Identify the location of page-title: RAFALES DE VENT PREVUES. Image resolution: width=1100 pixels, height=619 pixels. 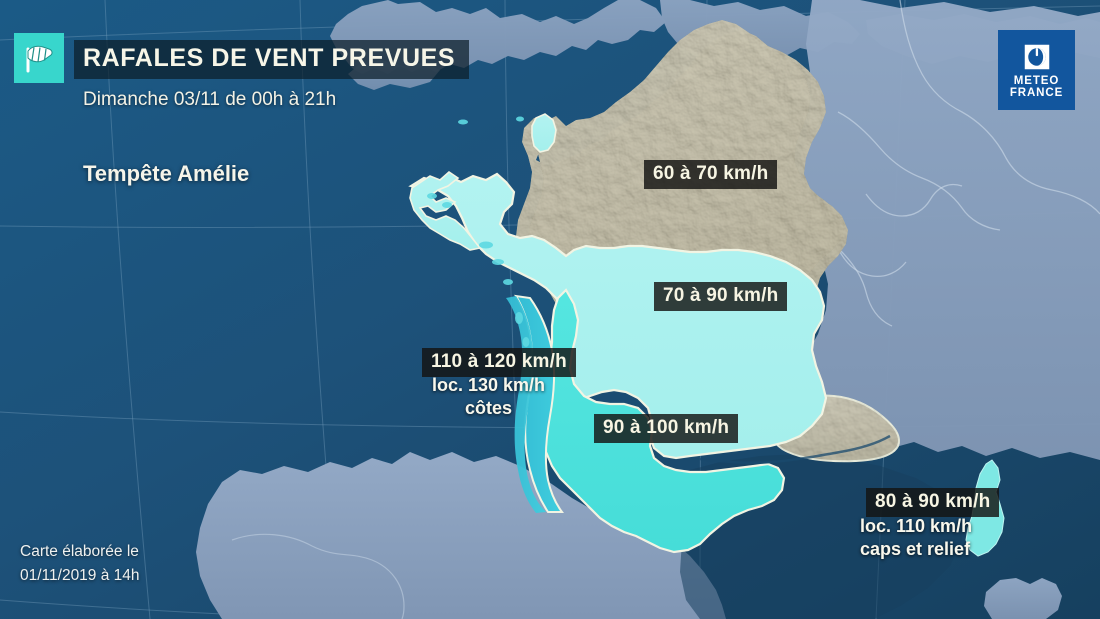
(269, 58).